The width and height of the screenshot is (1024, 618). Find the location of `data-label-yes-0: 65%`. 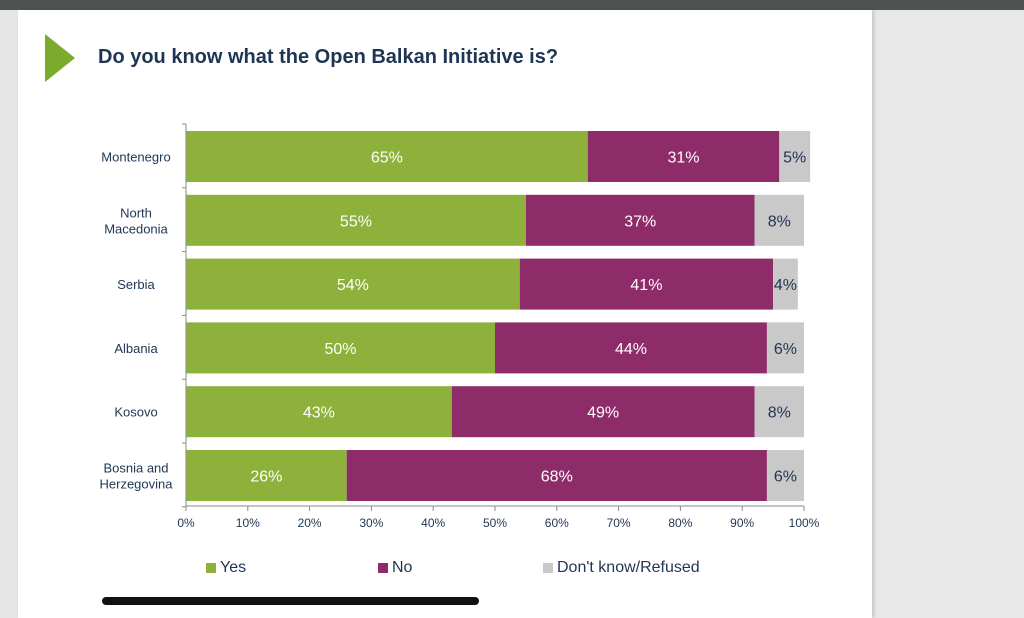

data-label-yes-0: 65% is located at coordinates (387, 158).